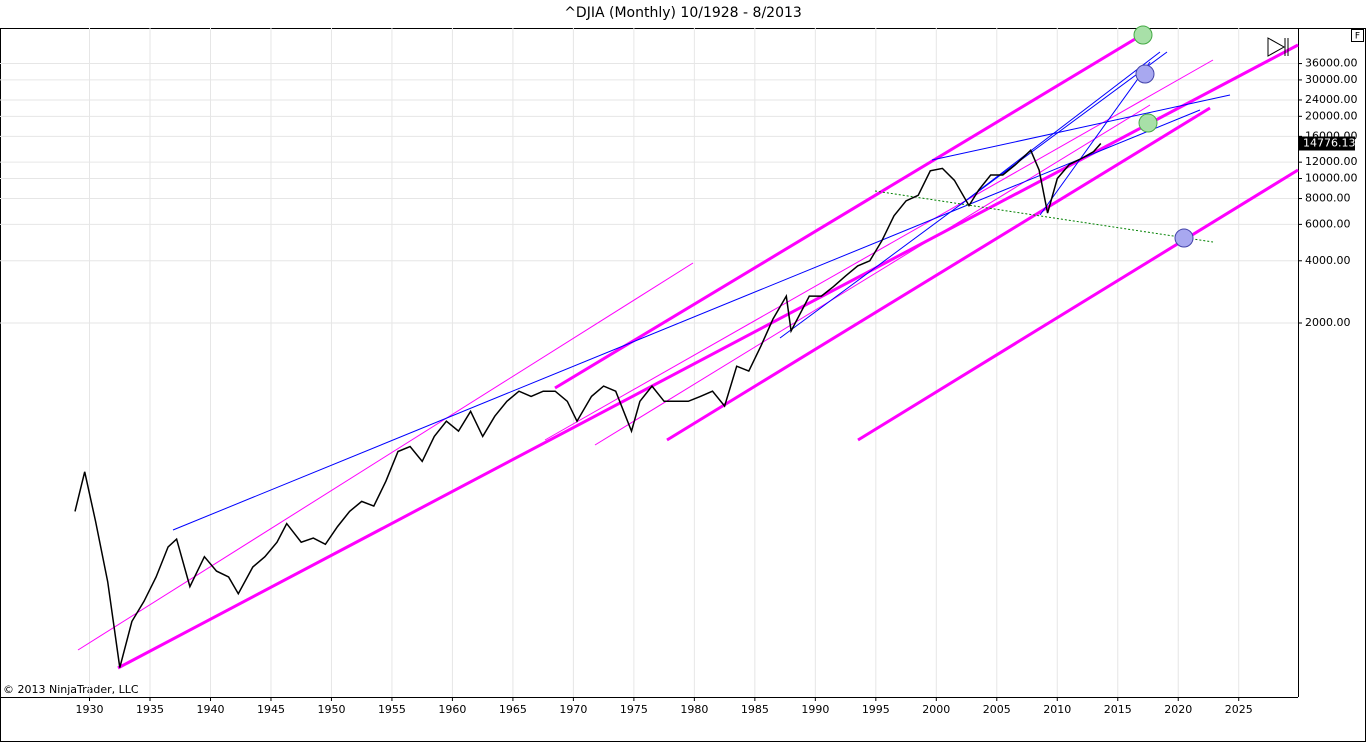  Describe the element at coordinates (452, 709) in the screenshot. I see `x-tick-label: 1960` at that location.